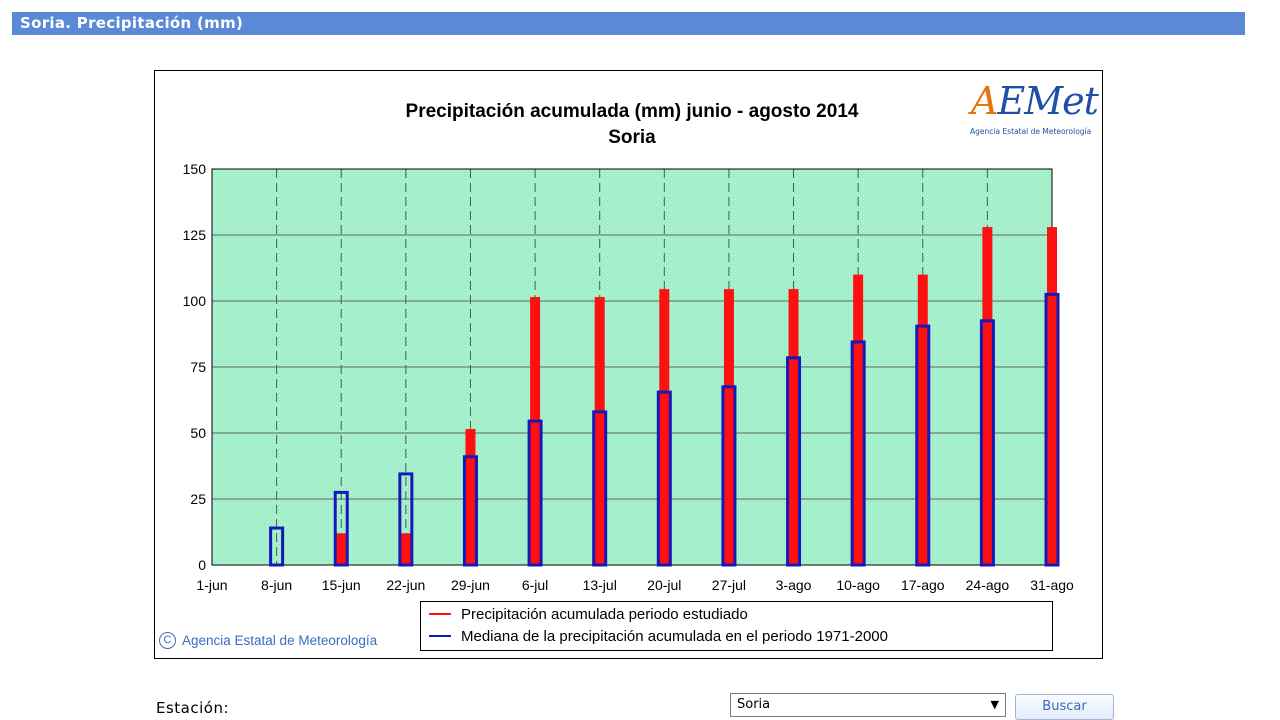 Image resolution: width=1280 pixels, height=720 pixels. Describe the element at coordinates (341, 585) in the screenshot. I see `x-tick-label: 15-jun` at that location.